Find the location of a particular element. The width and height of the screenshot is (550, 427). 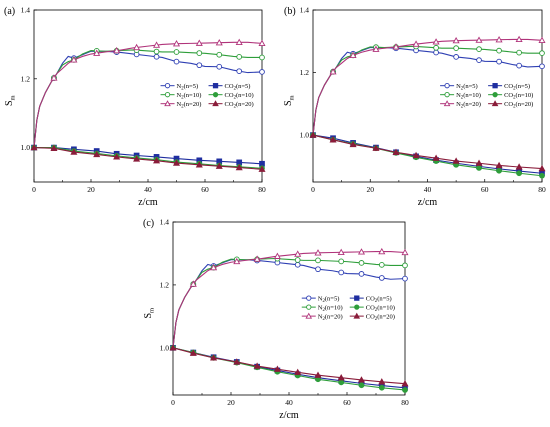

y-tick-label: 1.0 is located at coordinates (305, 135).